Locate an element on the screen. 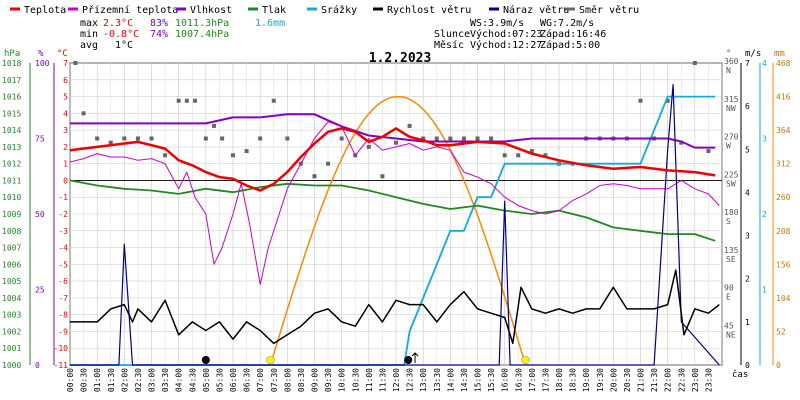 The image size is (800, 400). unit-hpa: hPa is located at coordinates (12, 54).